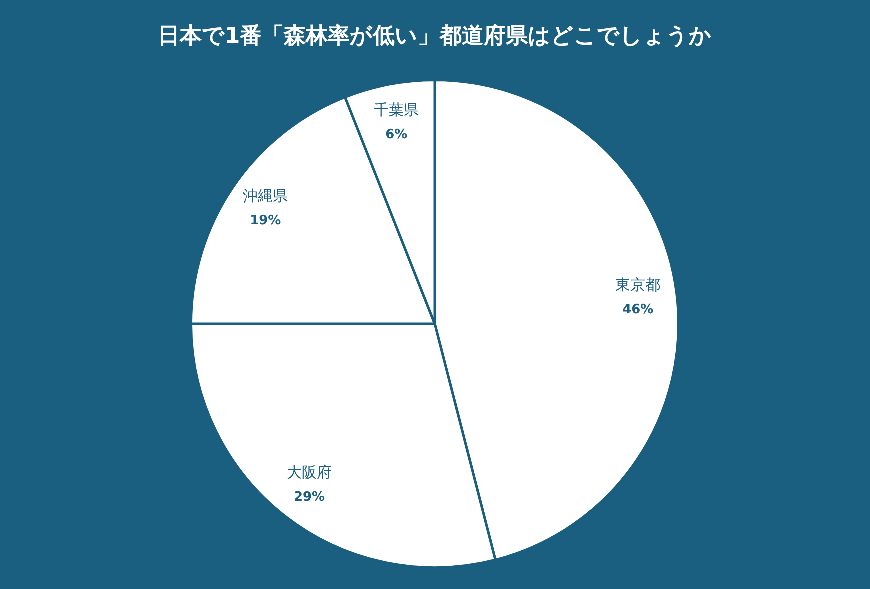  What do you see at coordinates (265, 195) in the screenshot?
I see `slice-label: 沖縄県` at bounding box center [265, 195].